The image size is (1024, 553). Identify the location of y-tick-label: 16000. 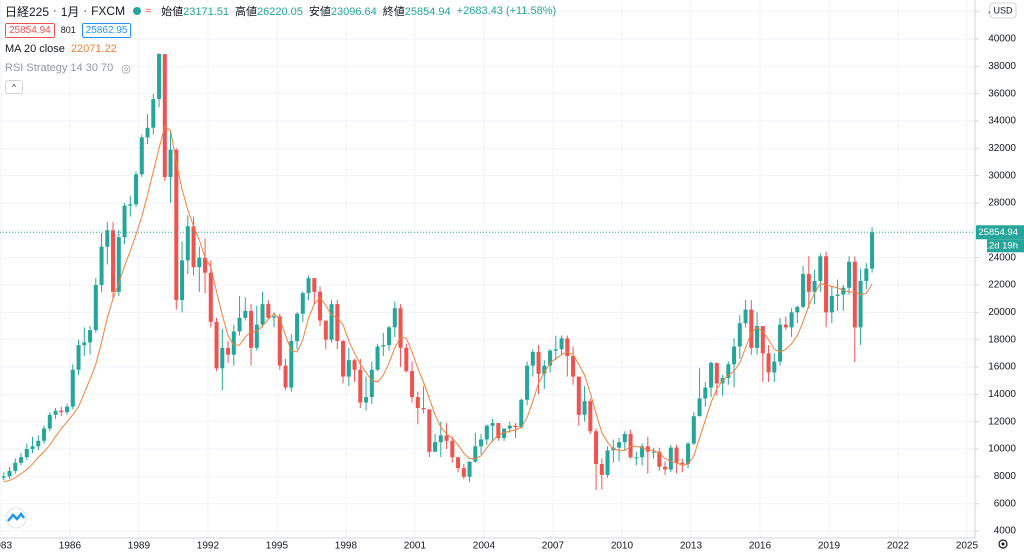
(1002, 367).